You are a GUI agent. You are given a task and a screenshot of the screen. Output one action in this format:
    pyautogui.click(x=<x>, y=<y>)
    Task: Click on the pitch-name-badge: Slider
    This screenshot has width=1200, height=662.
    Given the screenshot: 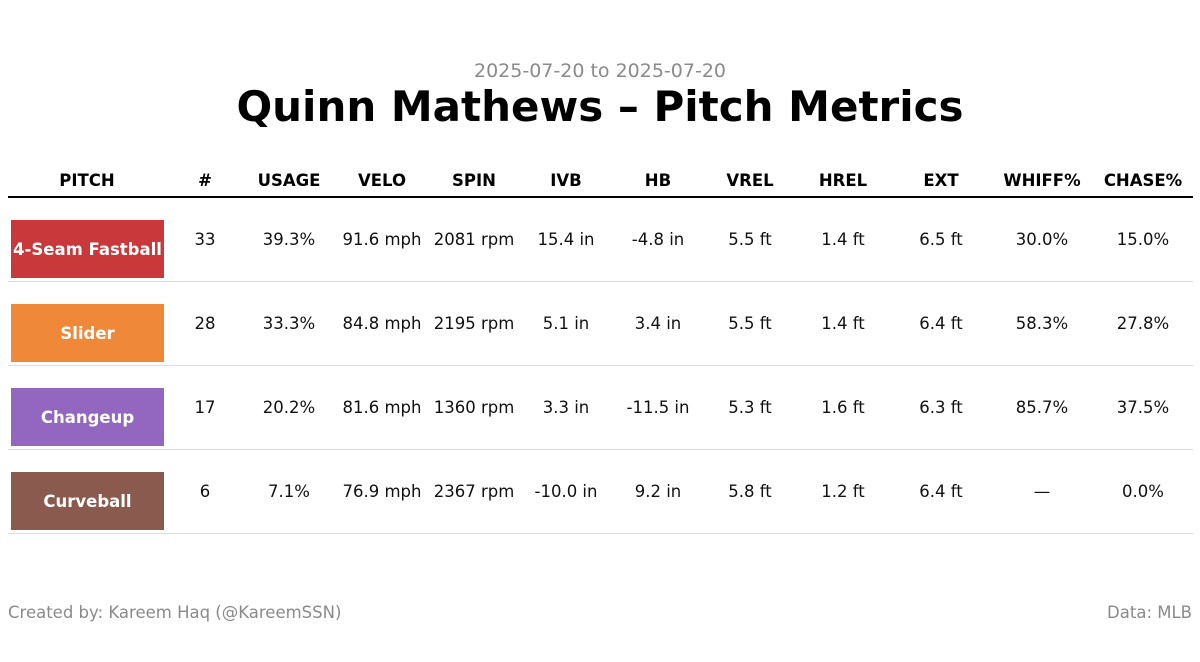 What is the action you would take?
    pyautogui.click(x=87, y=333)
    